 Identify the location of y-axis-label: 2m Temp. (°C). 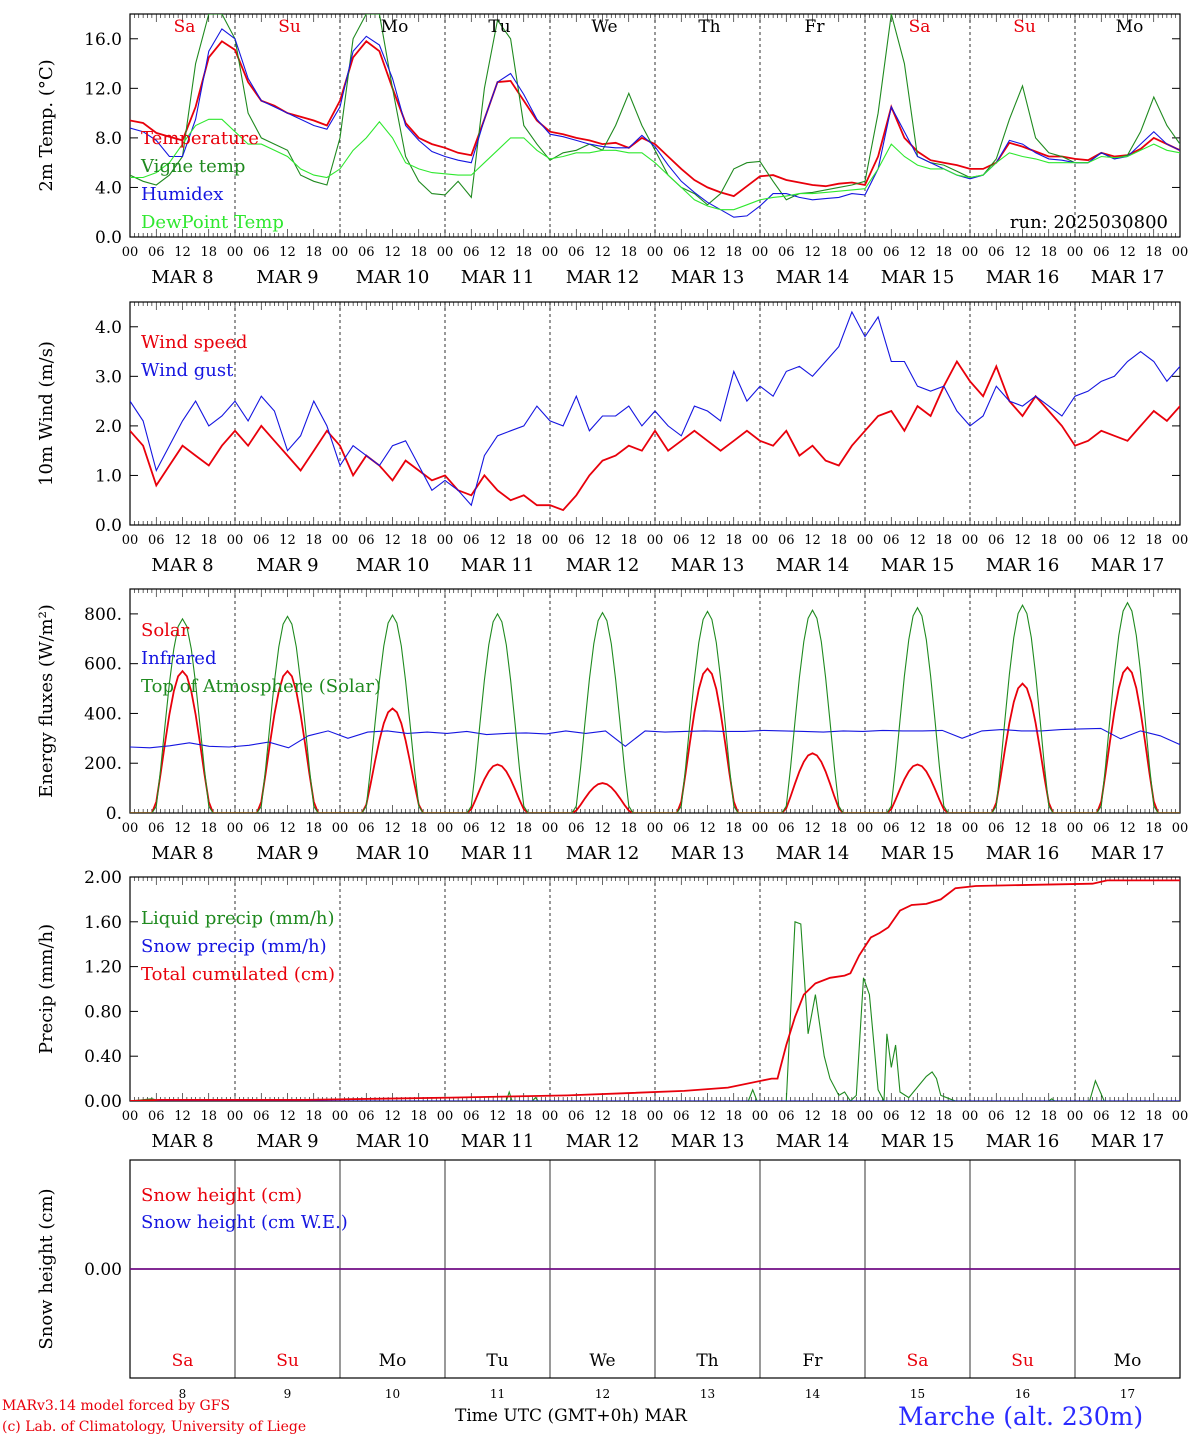
(46, 125).